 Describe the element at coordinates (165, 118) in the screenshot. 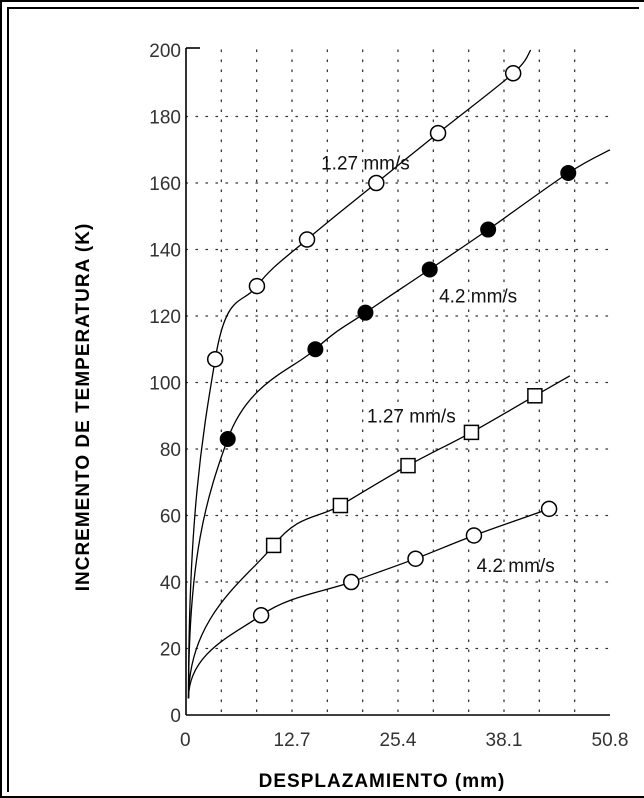

I see `y-tick-label: 180` at that location.